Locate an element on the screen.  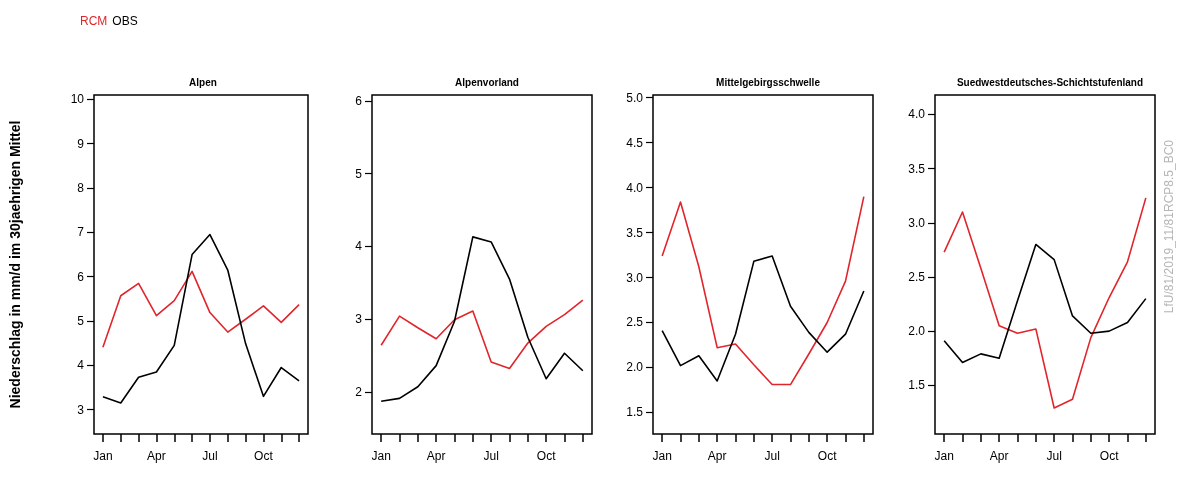
y-tick-label: 8 is located at coordinates (81, 188).